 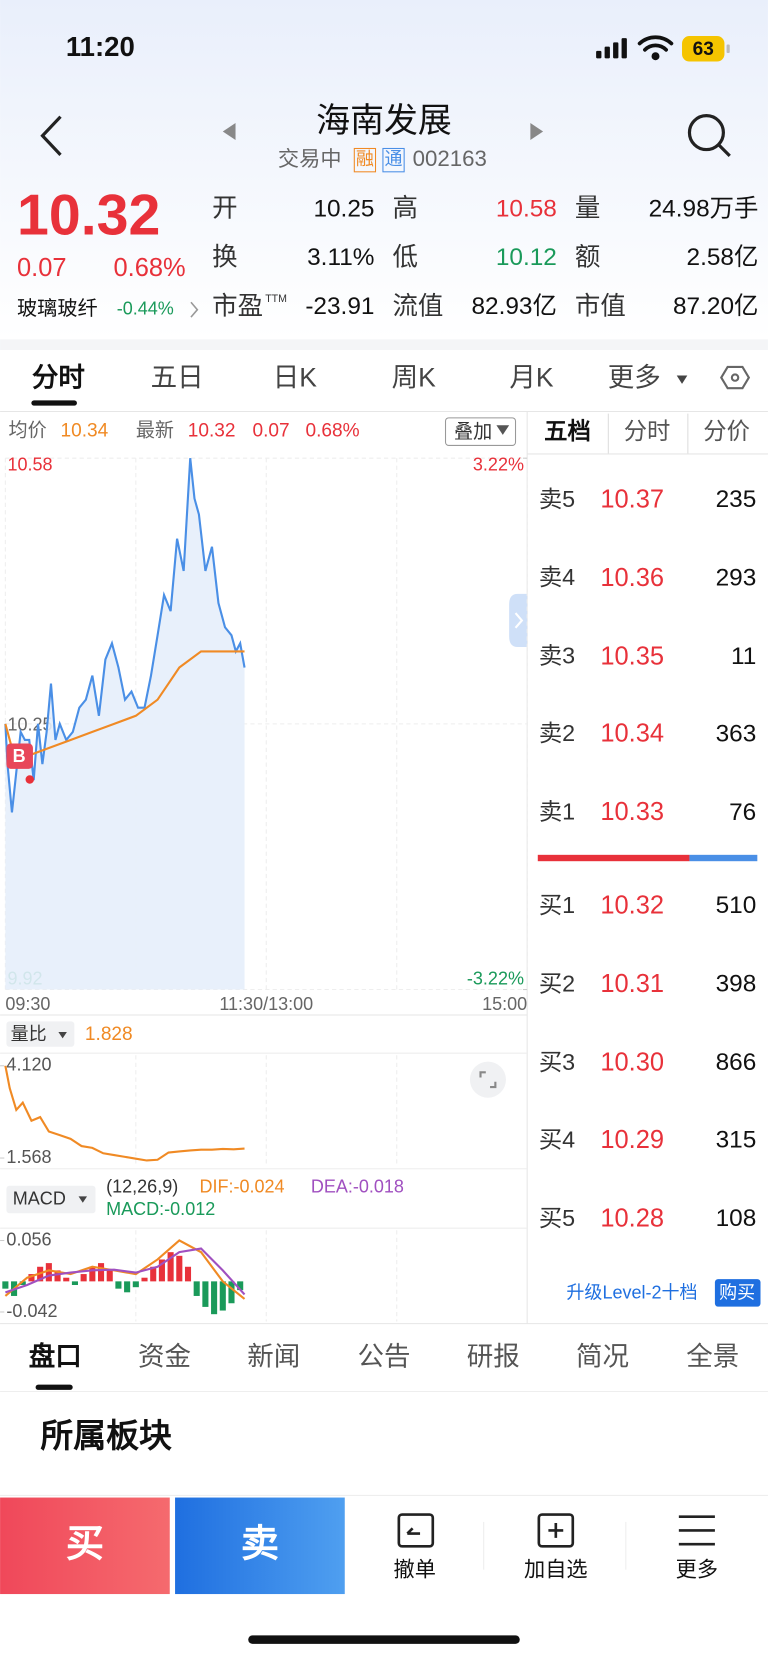 What do you see at coordinates (273, 1357) in the screenshot?
I see `info-tab: 新闻` at bounding box center [273, 1357].